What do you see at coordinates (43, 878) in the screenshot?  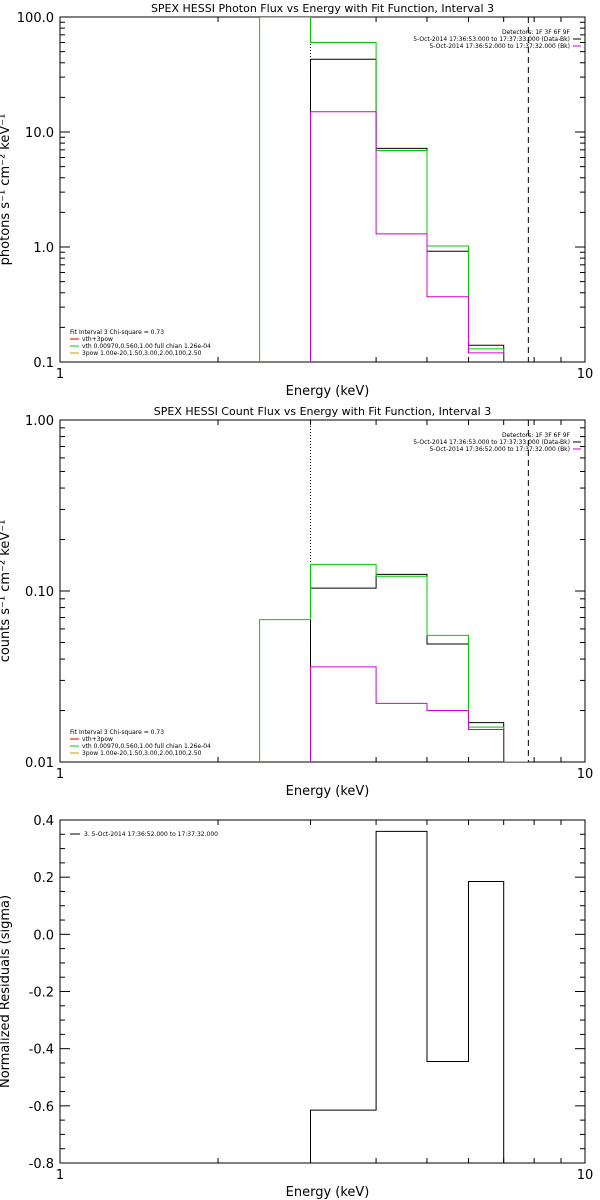 I see `y-tick-label: 0.2` at bounding box center [43, 878].